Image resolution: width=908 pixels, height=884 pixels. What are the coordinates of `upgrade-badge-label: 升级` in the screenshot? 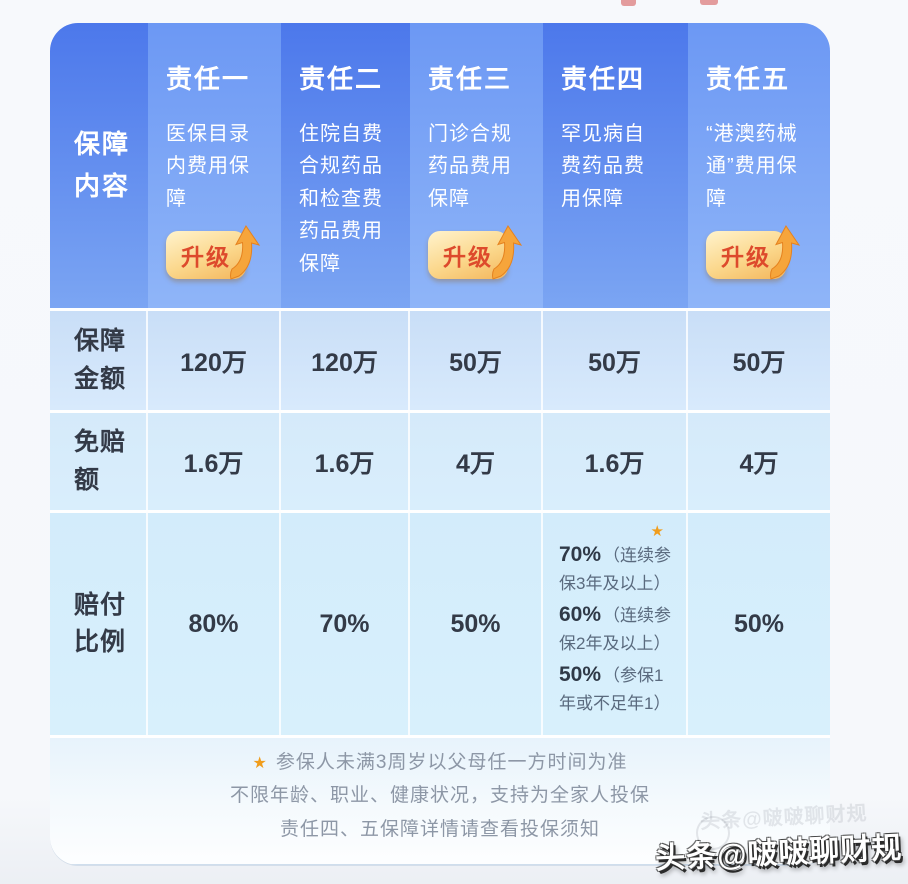 It's located at (206, 255).